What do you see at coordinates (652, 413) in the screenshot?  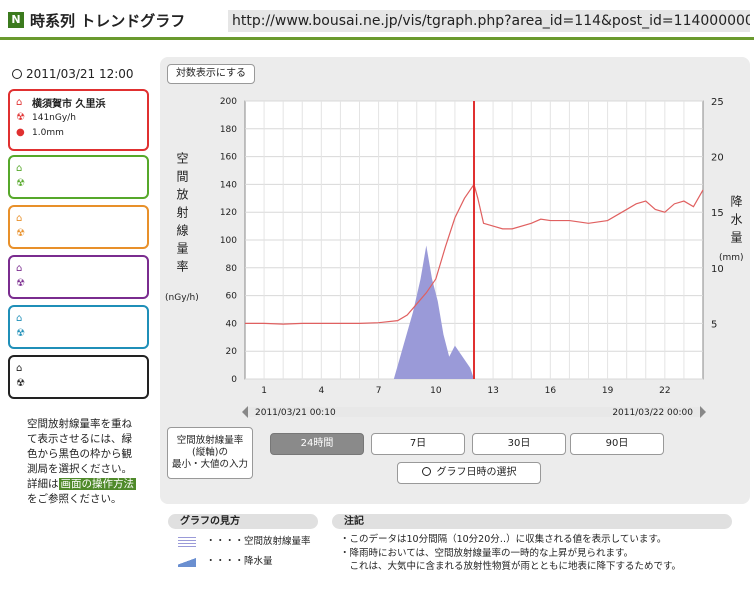 I see `x-end-label: 2011/03/22 00:00` at bounding box center [652, 413].